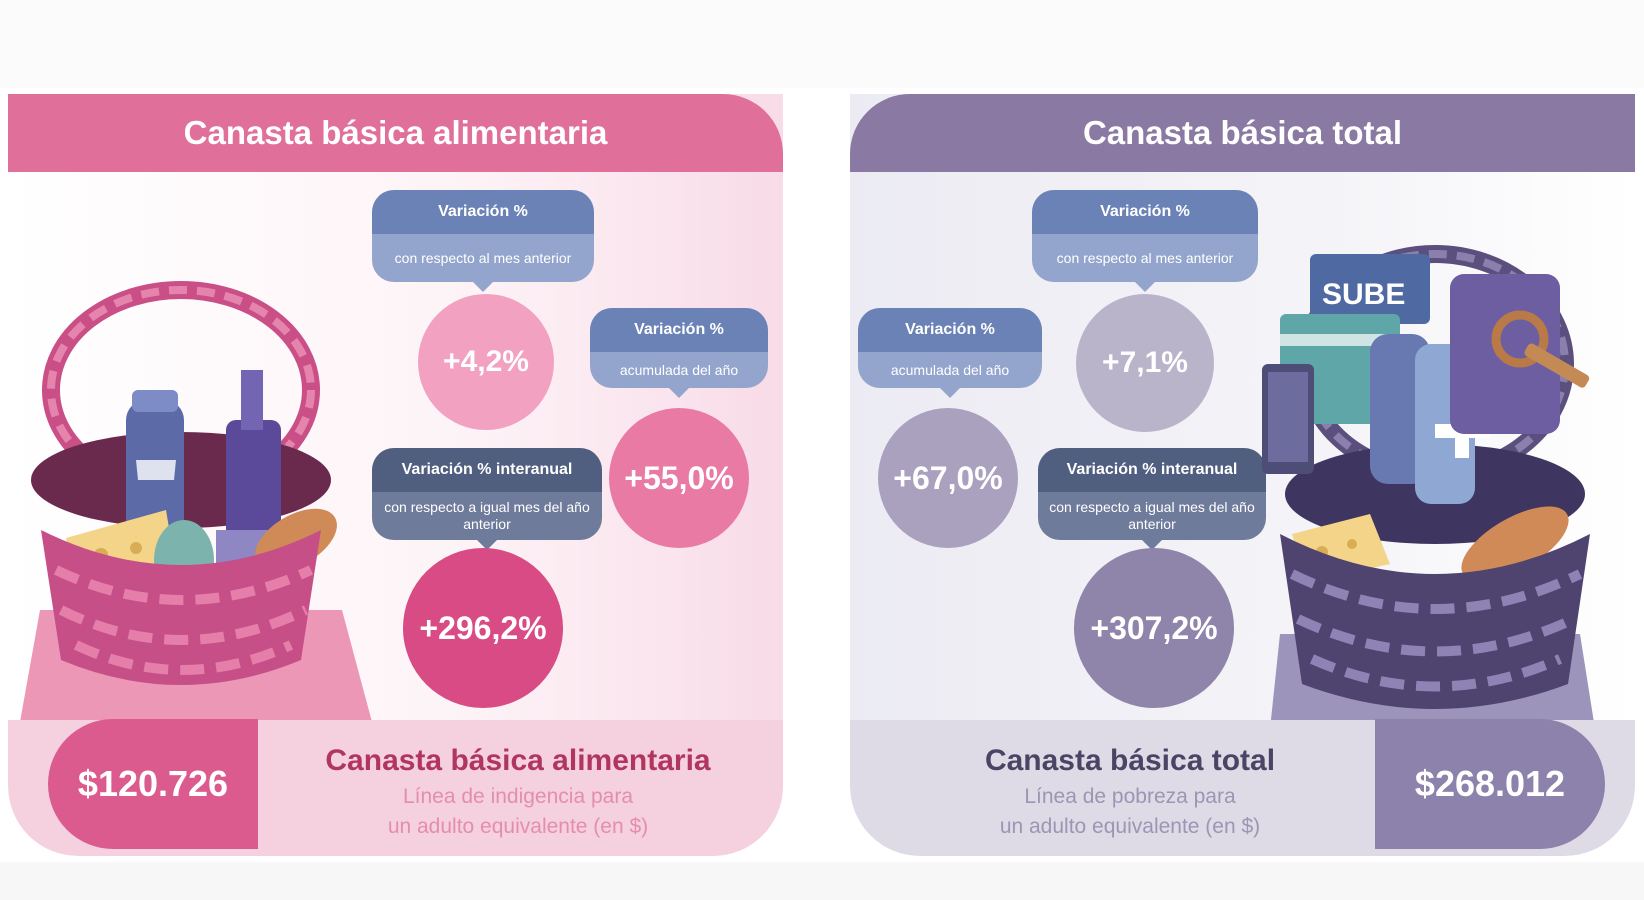 The width and height of the screenshot is (1644, 900). Describe the element at coordinates (1154, 628) in the screenshot. I see `total-yoy-value: +307,2%` at that location.